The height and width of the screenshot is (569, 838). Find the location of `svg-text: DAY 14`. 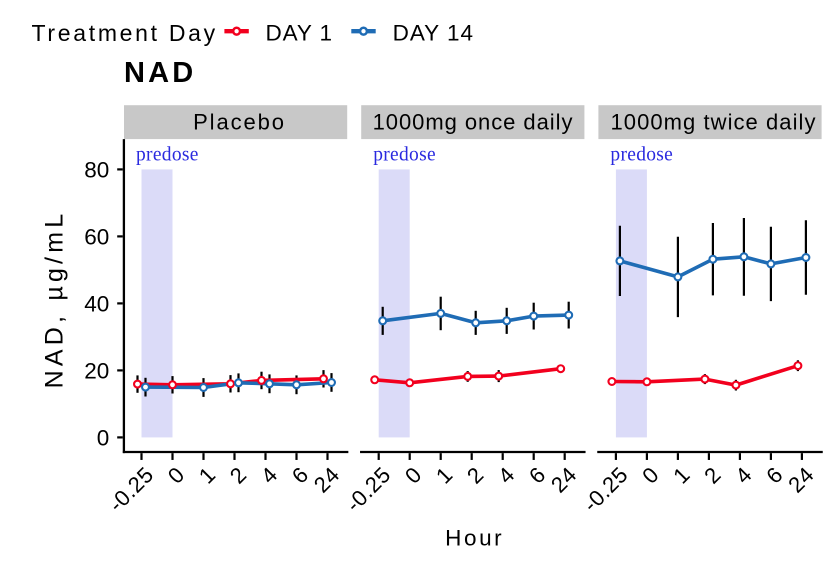

svg-text: DAY 14 is located at coordinates (433, 33).